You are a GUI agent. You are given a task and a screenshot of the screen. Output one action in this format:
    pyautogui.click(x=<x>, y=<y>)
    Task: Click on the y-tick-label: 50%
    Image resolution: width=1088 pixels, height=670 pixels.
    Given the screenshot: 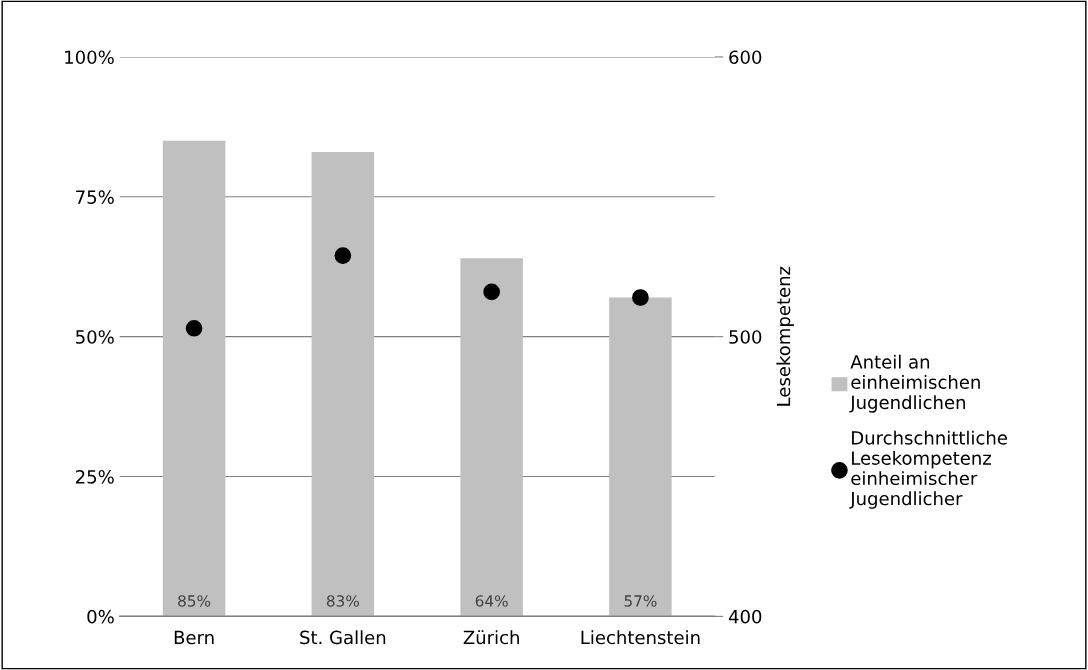 What is the action you would take?
    pyautogui.click(x=95, y=337)
    